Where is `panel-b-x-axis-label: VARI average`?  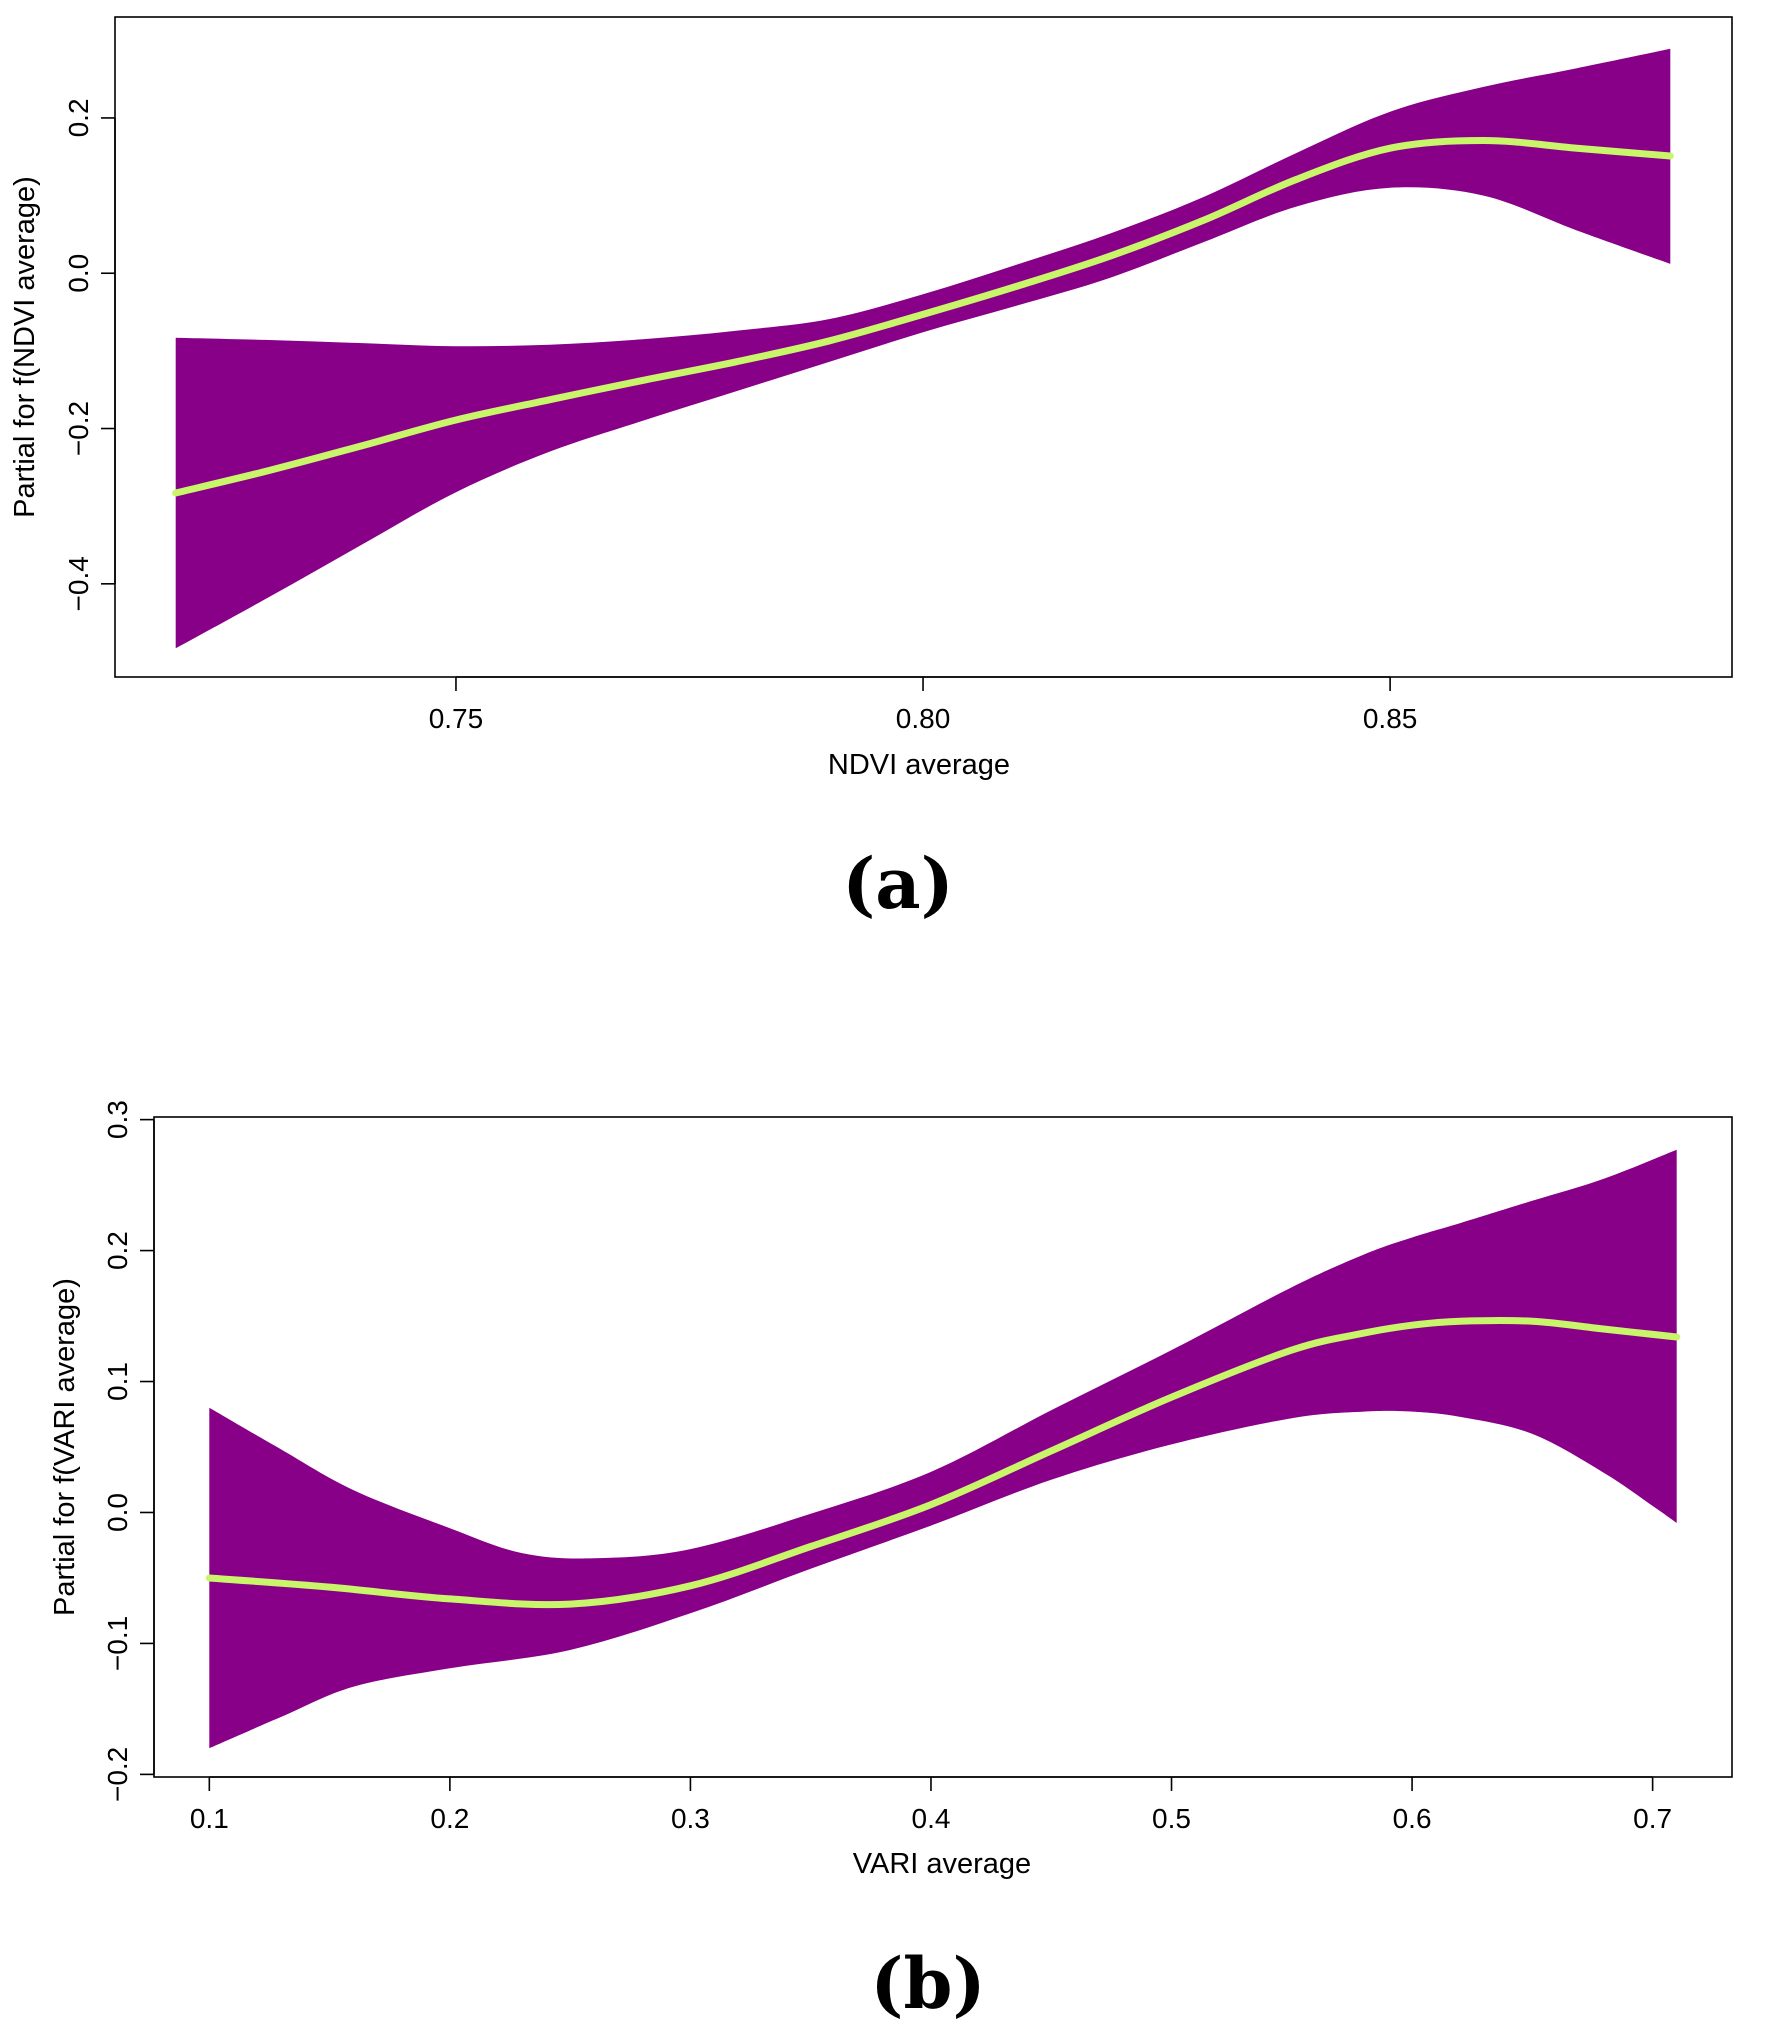 panel-b-x-axis-label: VARI average is located at coordinates (942, 1864).